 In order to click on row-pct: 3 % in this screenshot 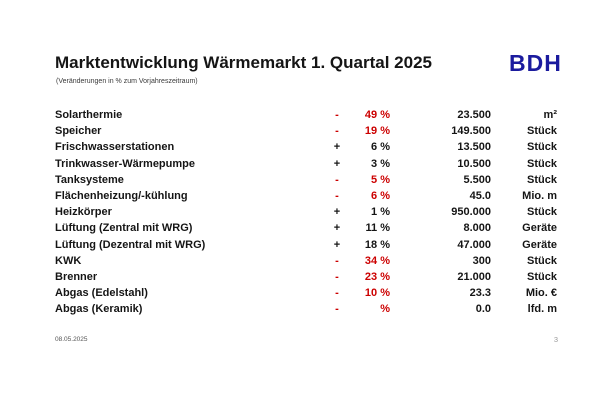, I will do `click(380, 163)`.